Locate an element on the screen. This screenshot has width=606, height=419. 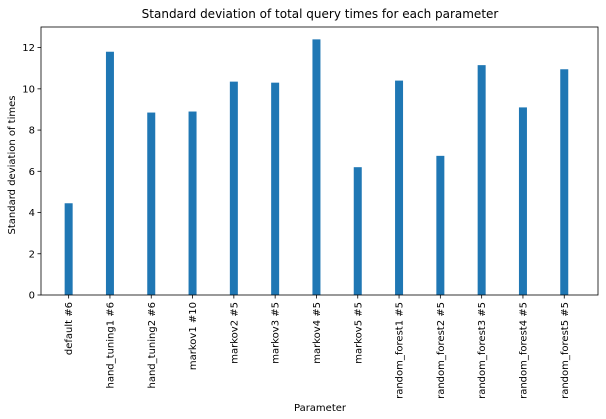
y-tick-label-5: 10 is located at coordinates (28, 89).